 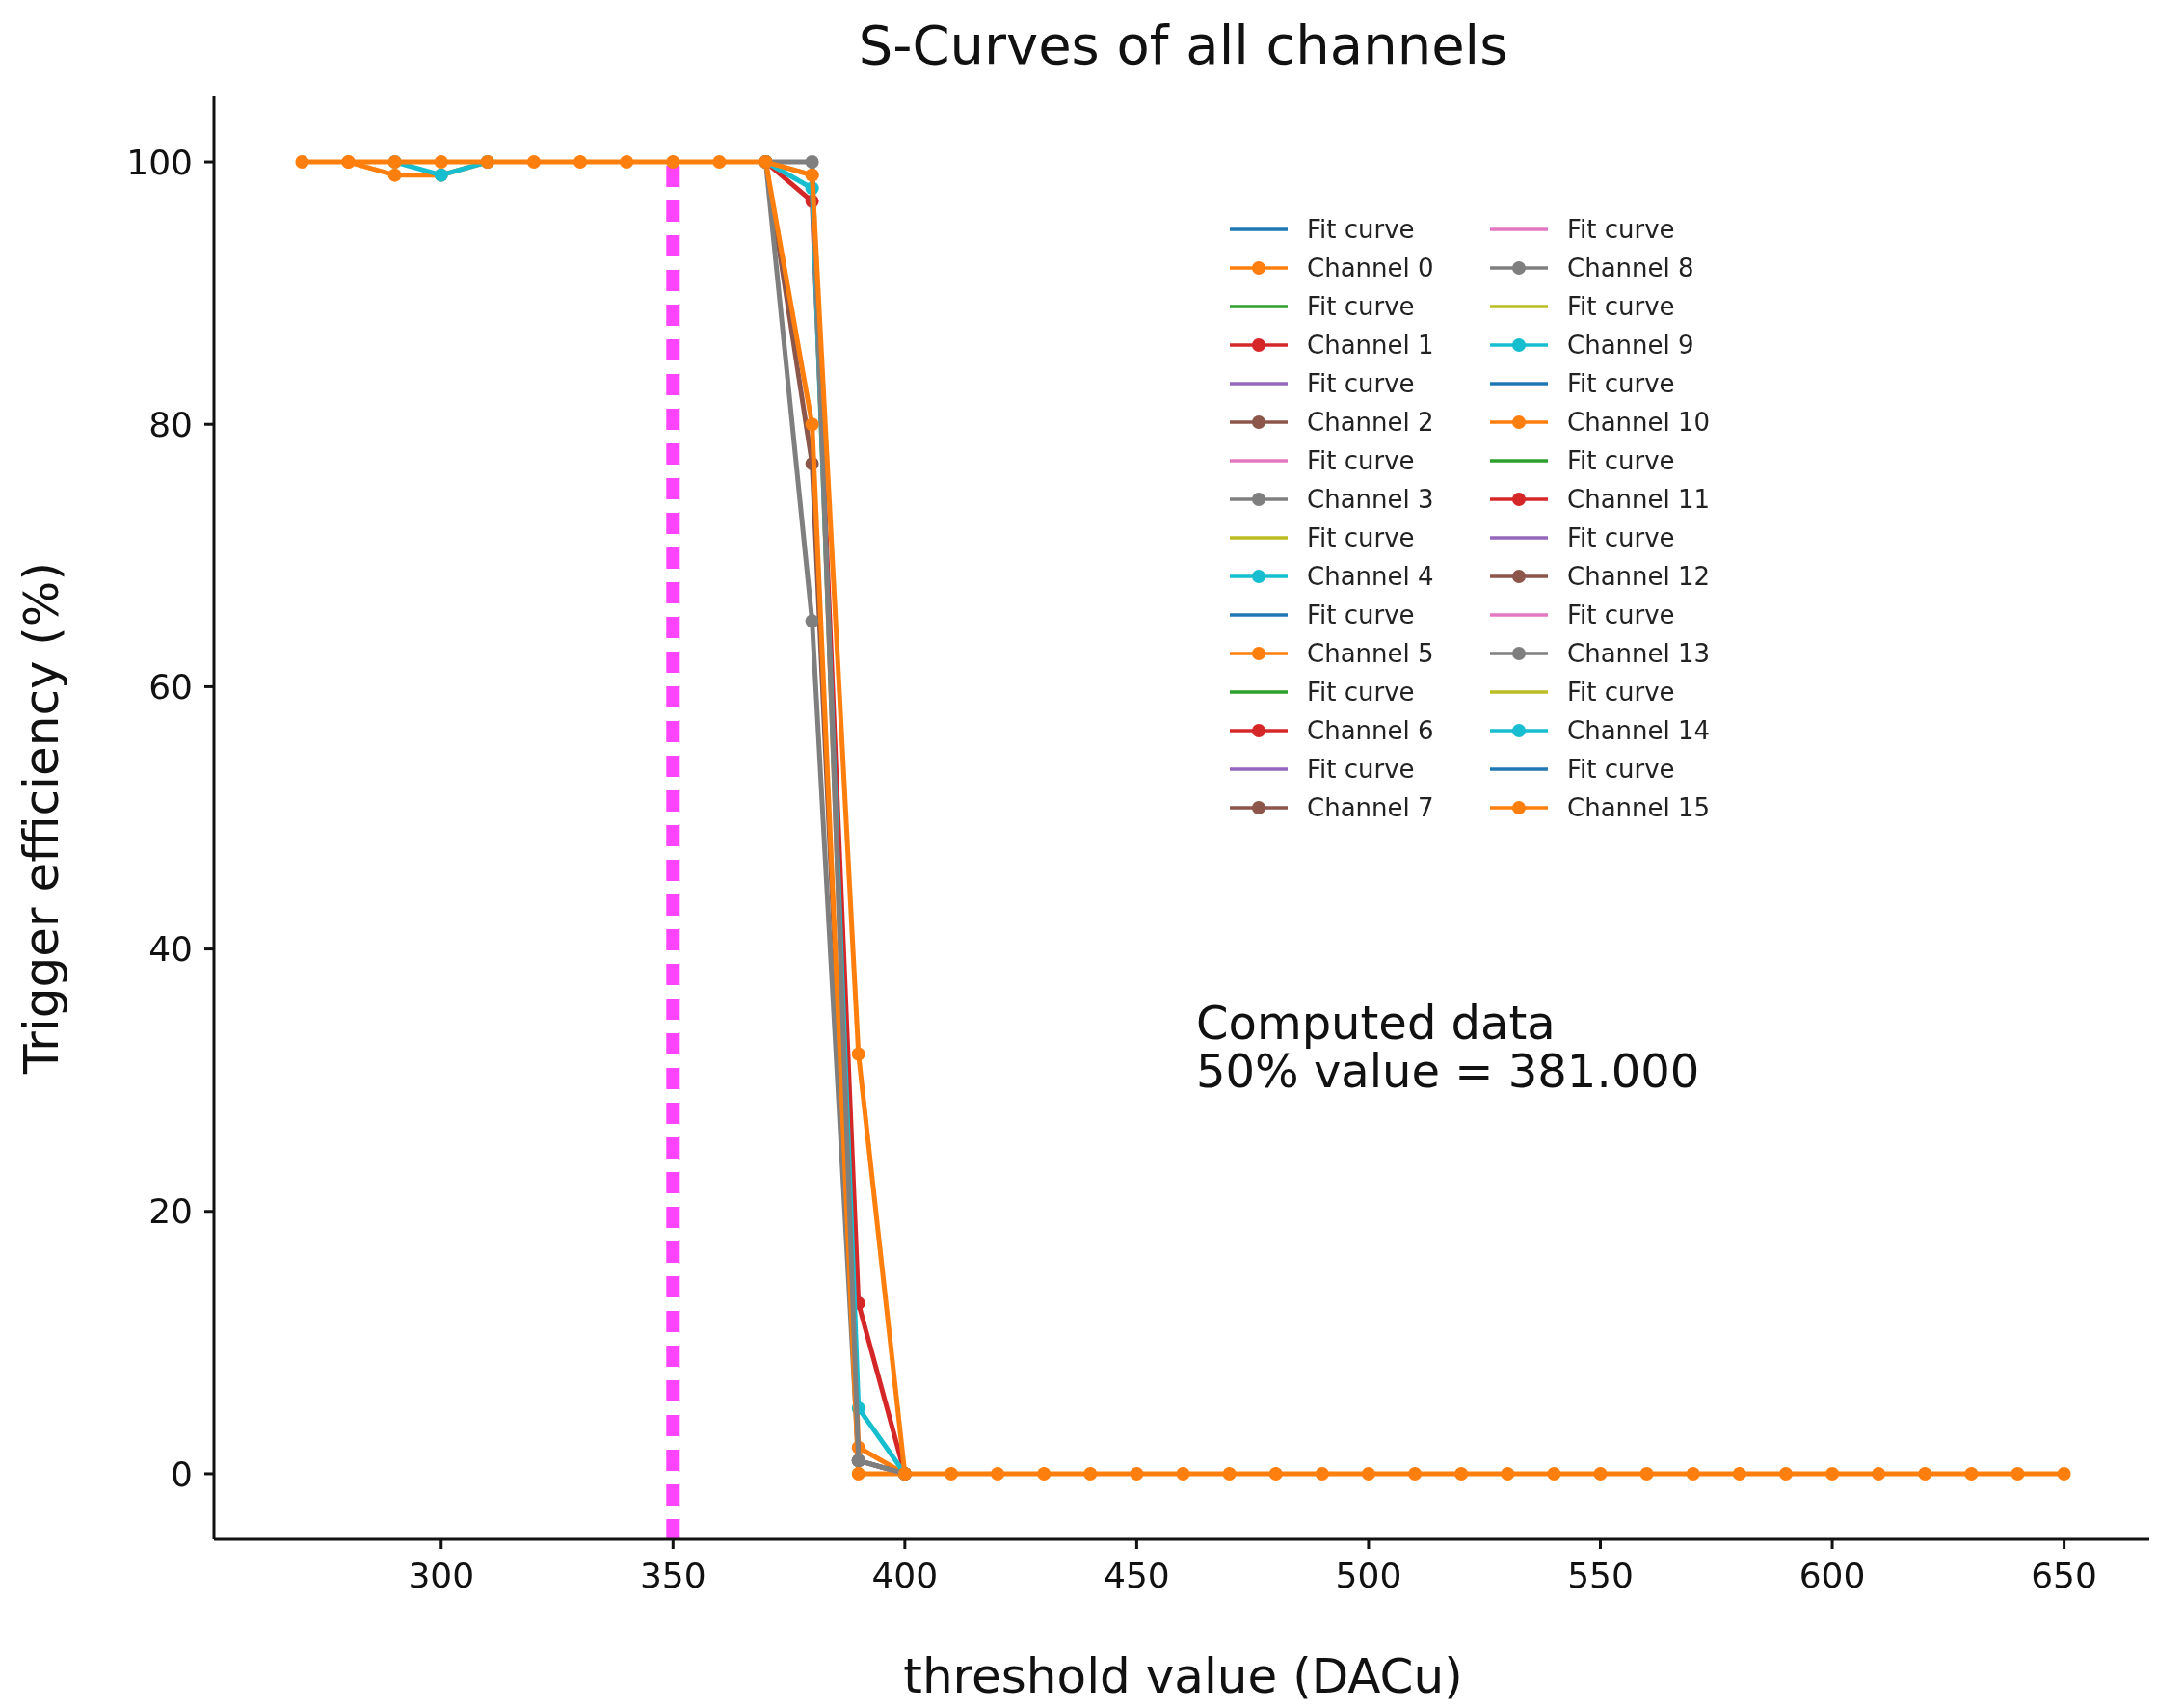 What do you see at coordinates (1183, 1676) in the screenshot?
I see `x-axis-title: threshold value (DACu)` at bounding box center [1183, 1676].